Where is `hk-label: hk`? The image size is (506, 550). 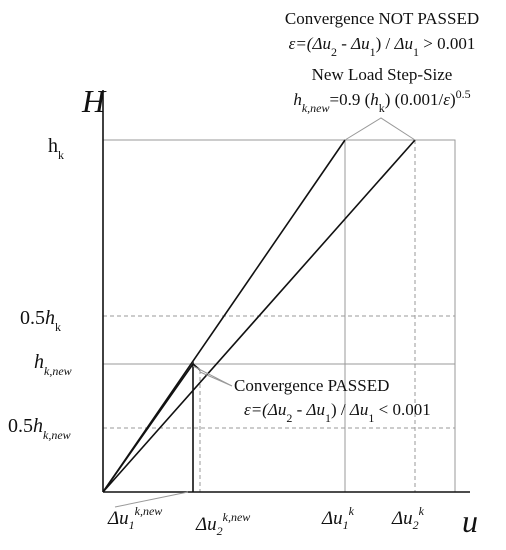 hk-label: hk is located at coordinates (56, 148).